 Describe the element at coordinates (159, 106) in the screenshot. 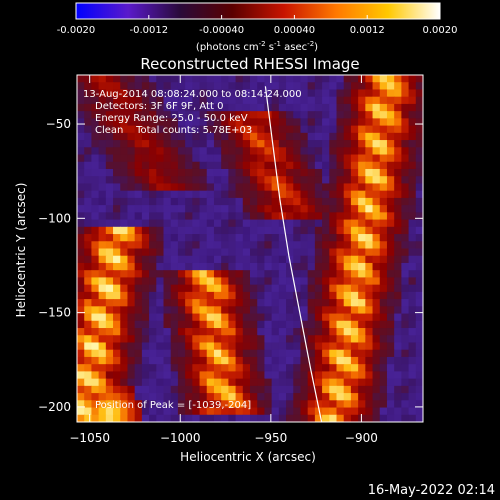

I see `annotation-detectors: Detectors: 3F 6F 9F, Att 0` at that location.